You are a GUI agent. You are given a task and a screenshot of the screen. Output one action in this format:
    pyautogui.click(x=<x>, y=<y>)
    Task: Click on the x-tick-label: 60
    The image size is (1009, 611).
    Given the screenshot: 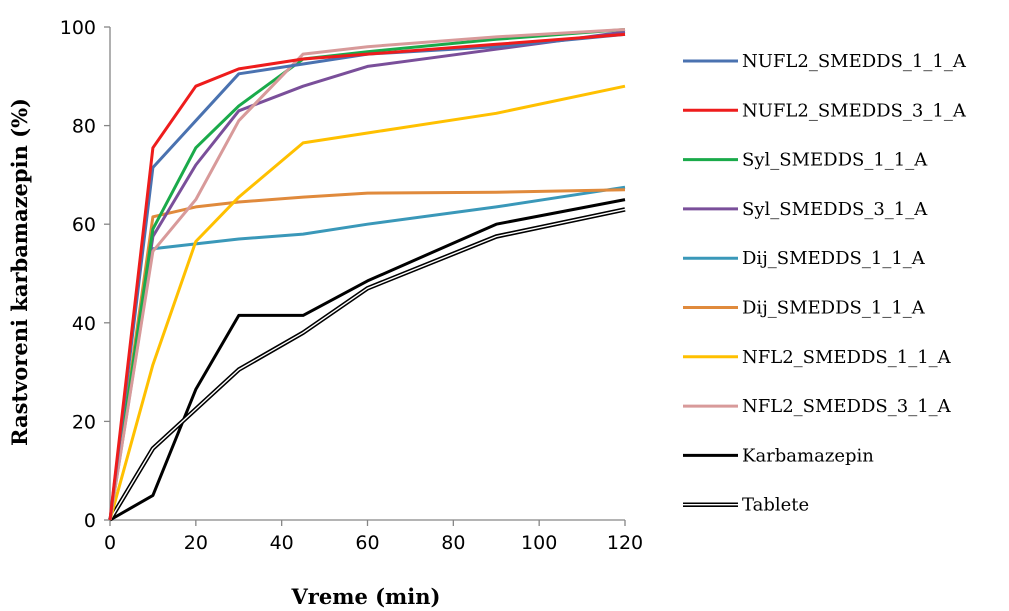 What is the action you would take?
    pyautogui.click(x=367, y=543)
    